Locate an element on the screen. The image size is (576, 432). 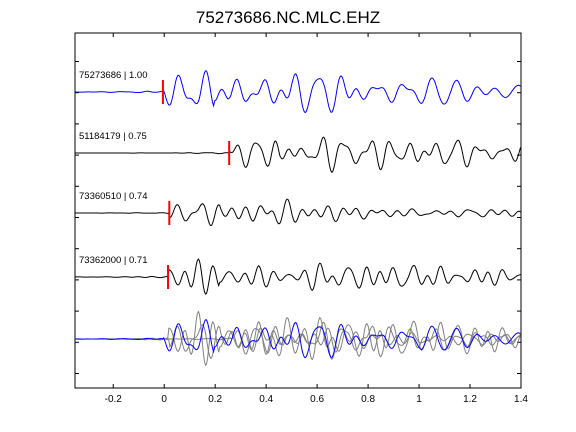
x-tick-label: 0.8 is located at coordinates (368, 399).